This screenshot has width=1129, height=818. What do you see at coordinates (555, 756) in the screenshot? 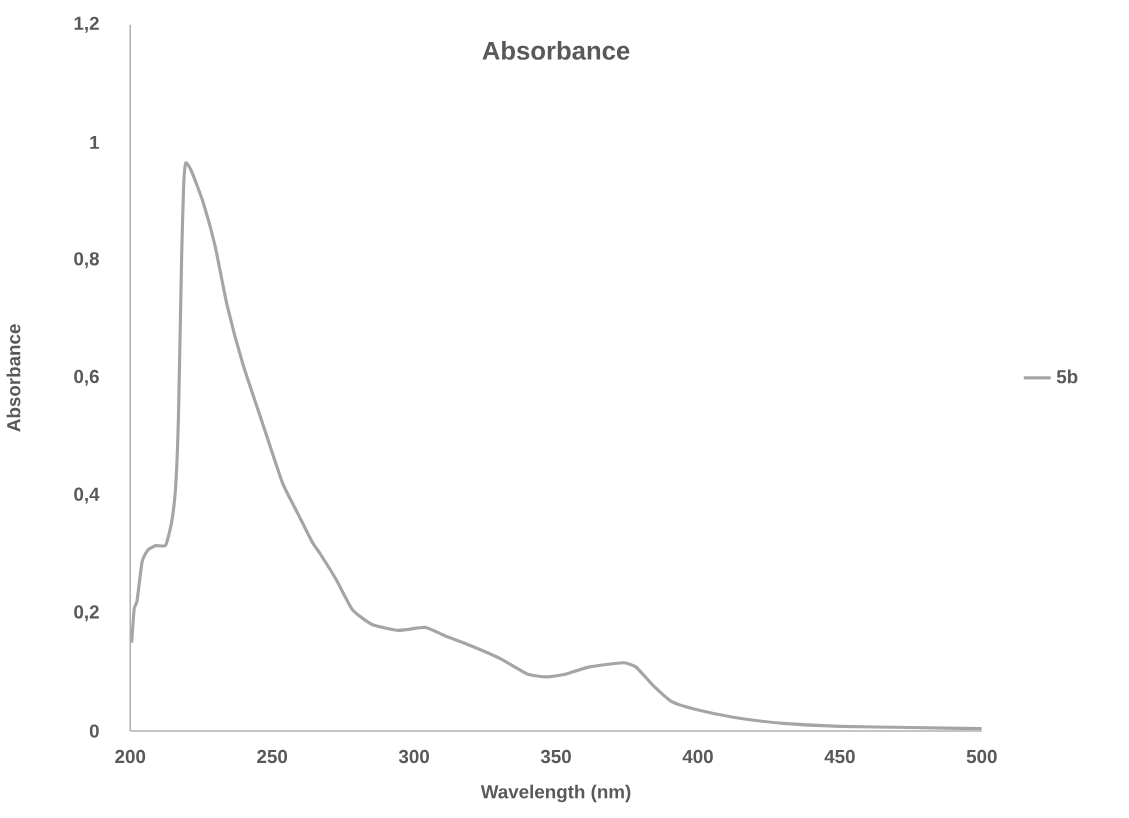
I see `x-tick-label: 350` at bounding box center [555, 756].